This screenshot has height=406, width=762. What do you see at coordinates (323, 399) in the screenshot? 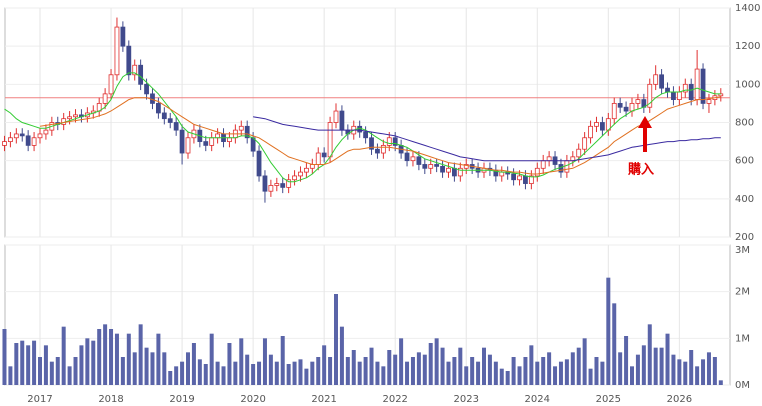
I see `x-tick-label: 2021` at bounding box center [323, 399].